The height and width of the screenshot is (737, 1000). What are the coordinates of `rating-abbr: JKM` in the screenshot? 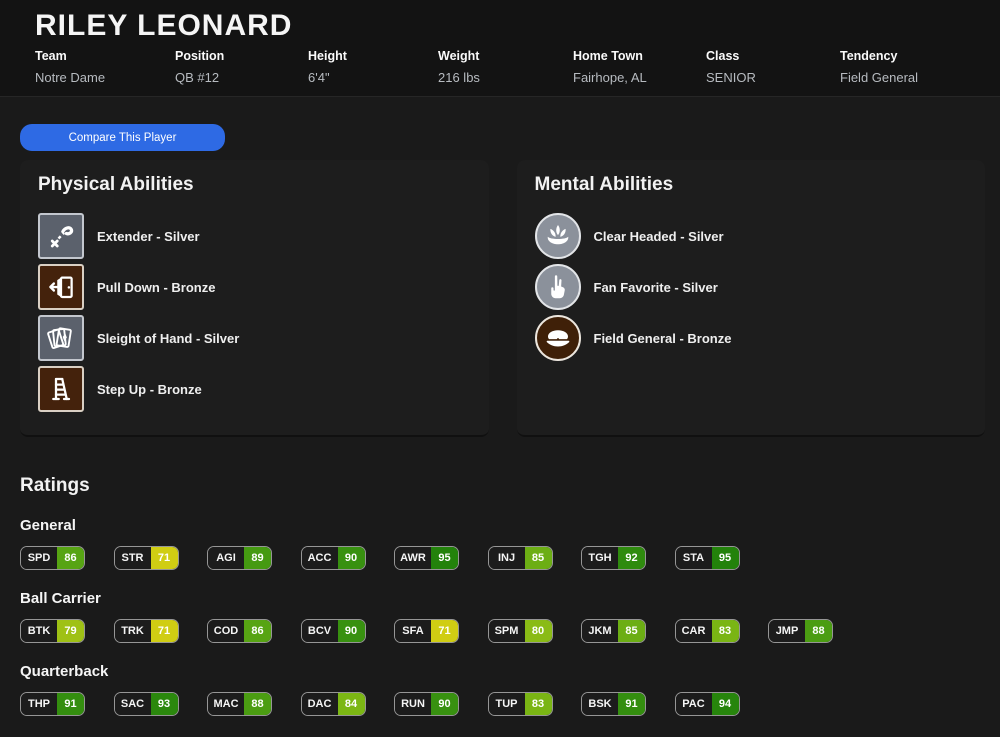 It's located at (600, 631).